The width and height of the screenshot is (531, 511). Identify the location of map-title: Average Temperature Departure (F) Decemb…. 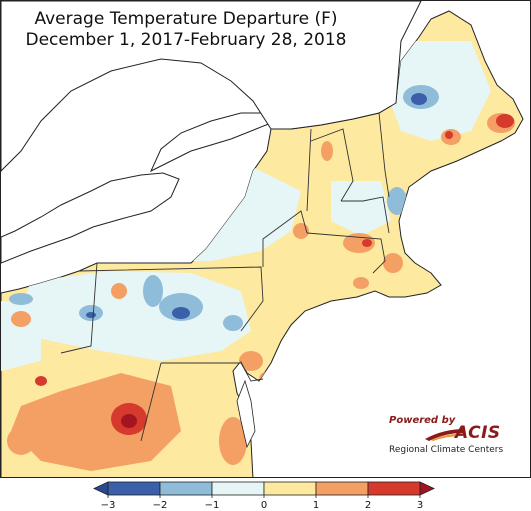
(186, 30).